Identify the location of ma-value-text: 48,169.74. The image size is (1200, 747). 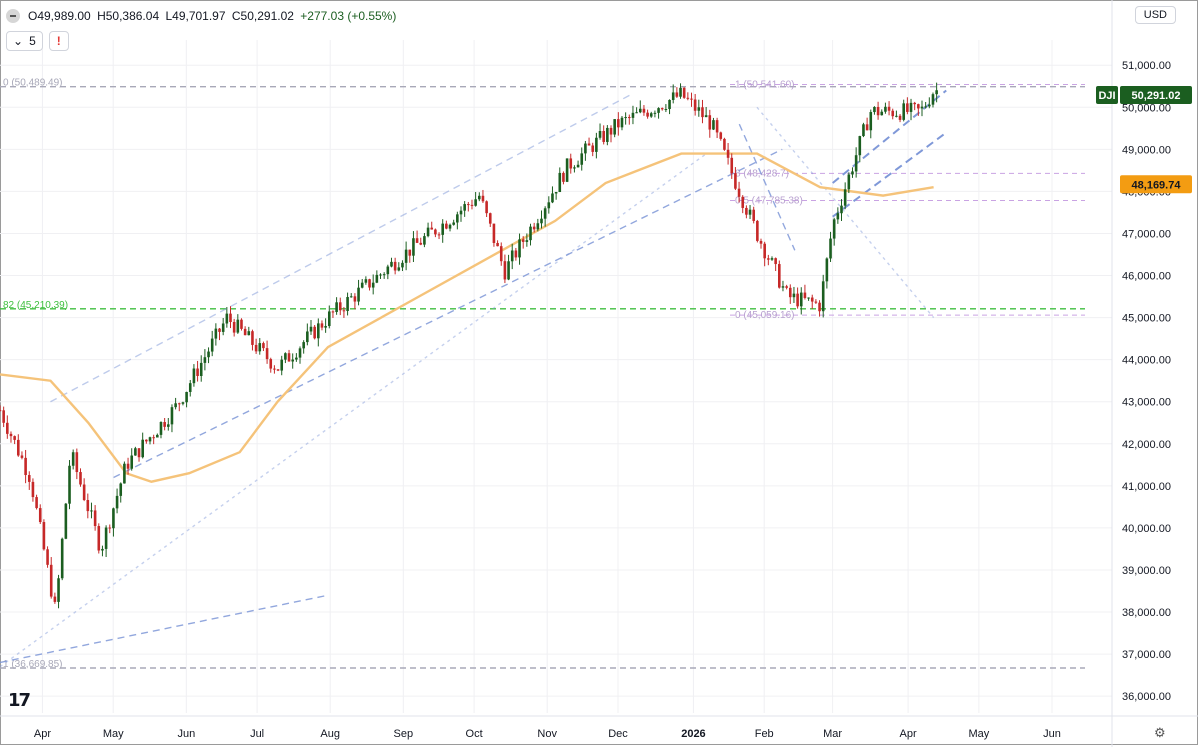
(1157, 185).